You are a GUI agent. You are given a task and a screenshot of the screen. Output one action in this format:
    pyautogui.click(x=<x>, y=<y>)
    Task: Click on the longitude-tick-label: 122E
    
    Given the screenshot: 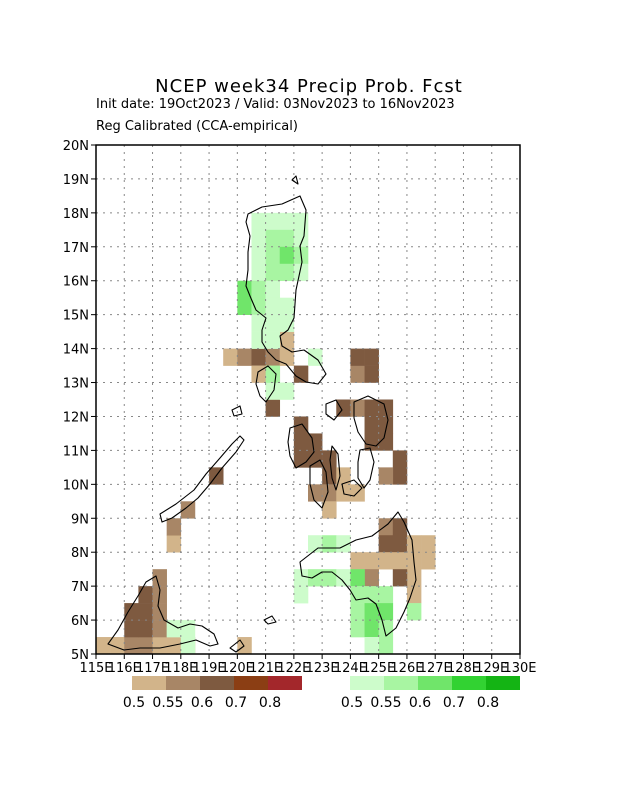 What is the action you would take?
    pyautogui.click(x=293, y=668)
    